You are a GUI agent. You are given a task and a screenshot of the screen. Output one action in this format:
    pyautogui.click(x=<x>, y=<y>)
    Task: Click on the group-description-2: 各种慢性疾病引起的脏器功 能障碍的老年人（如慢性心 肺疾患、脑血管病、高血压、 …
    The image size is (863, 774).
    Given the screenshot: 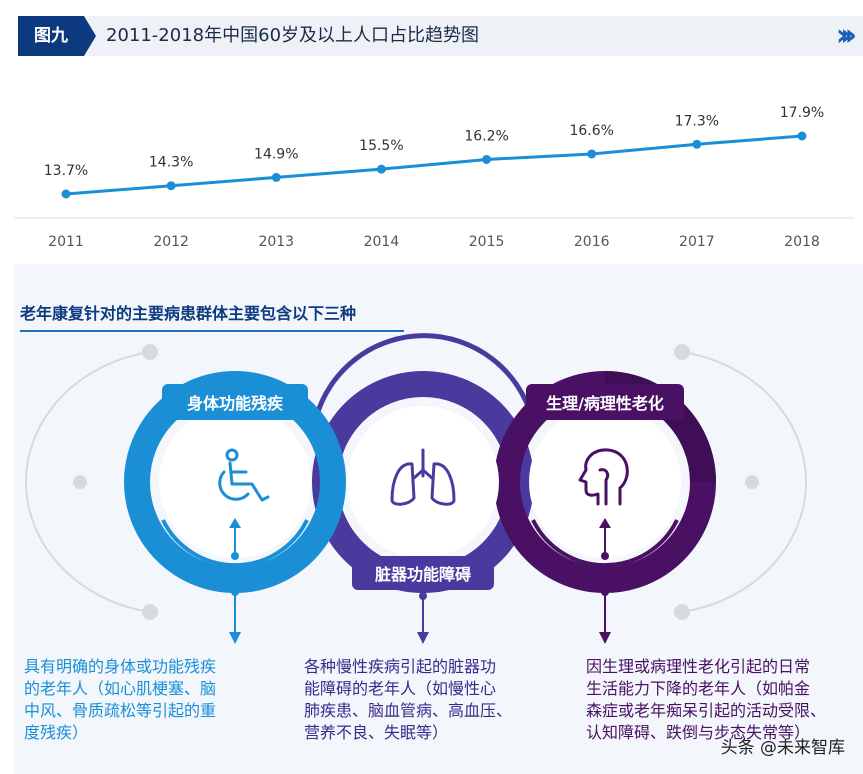 What is the action you would take?
    pyautogui.click(x=408, y=699)
    